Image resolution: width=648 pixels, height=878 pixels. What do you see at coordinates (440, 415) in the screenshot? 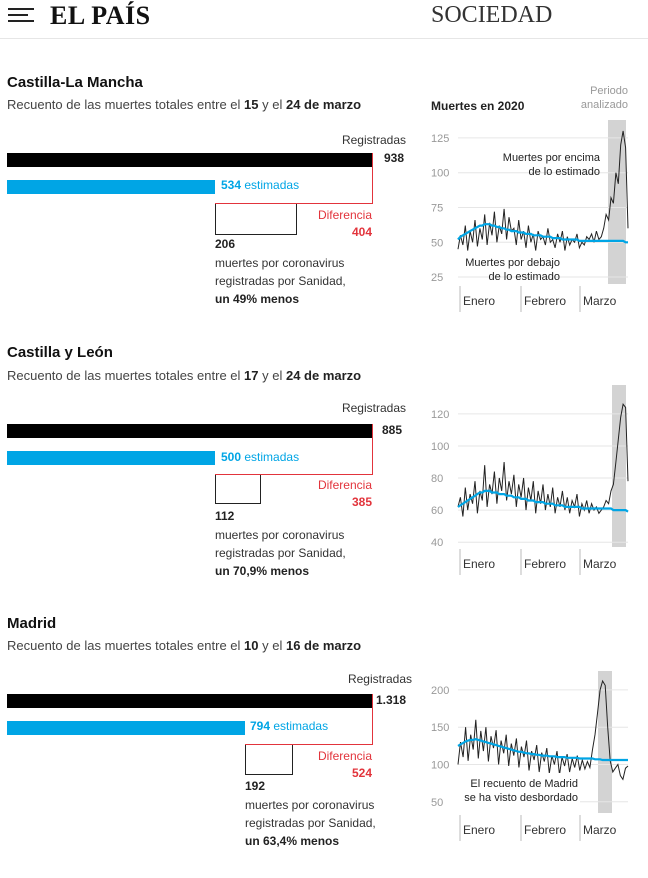
I see `y-tick-label: 120` at bounding box center [440, 415].